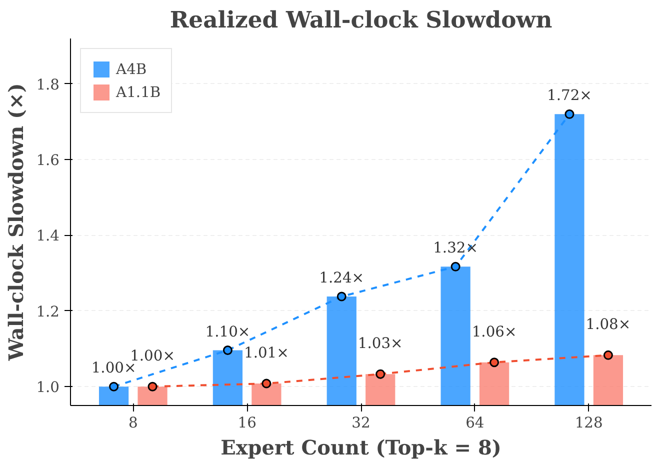 The width and height of the screenshot is (656, 462). I want to click on data-label: 1.10×, so click(227, 331).